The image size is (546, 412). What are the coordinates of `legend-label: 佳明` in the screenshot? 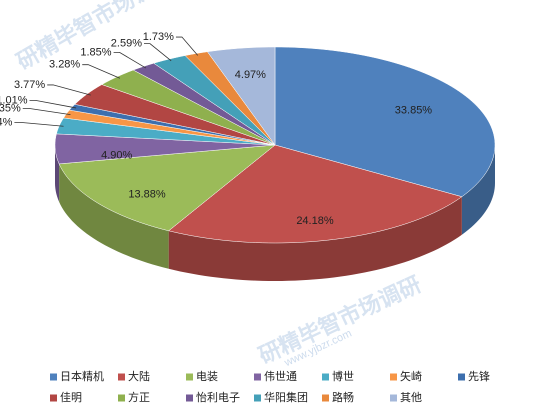 It's located at (71, 397).